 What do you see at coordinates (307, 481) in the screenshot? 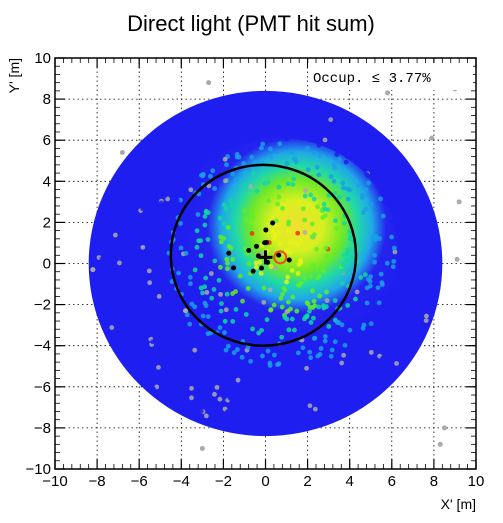
I see `x-tick-label: 2` at bounding box center [307, 481].